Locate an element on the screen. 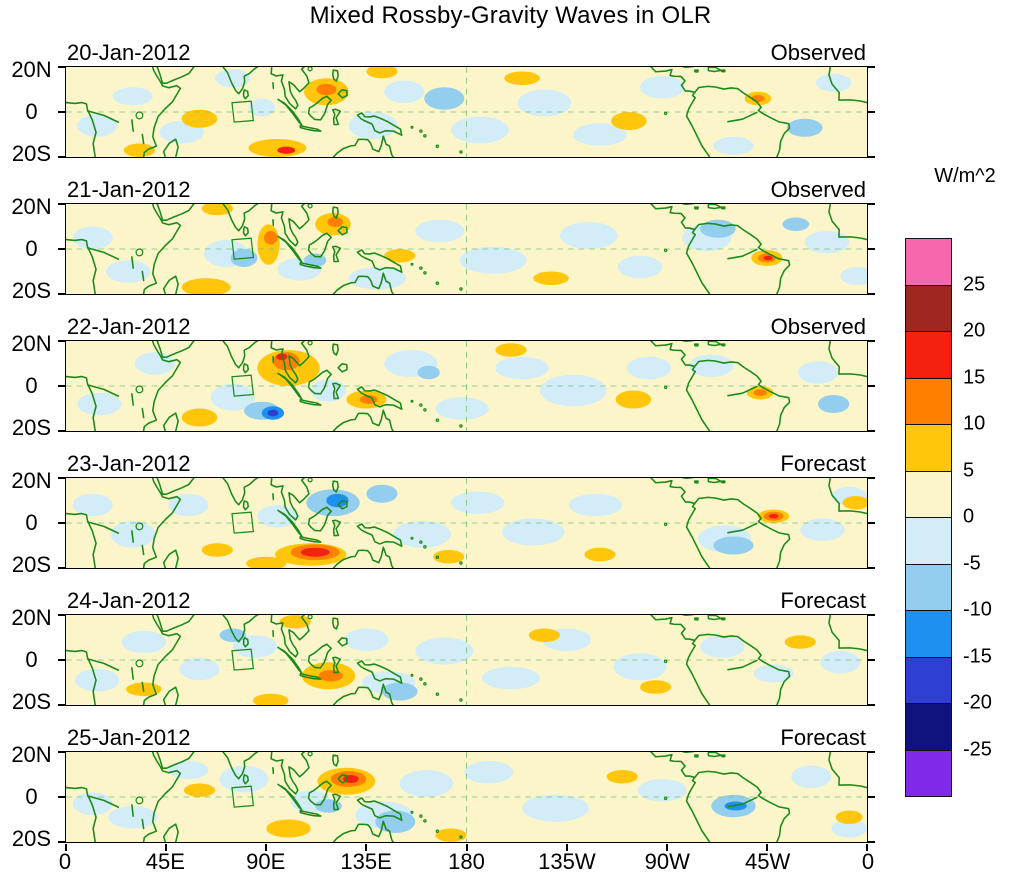  x-tick-label: 135W is located at coordinates (567, 861).